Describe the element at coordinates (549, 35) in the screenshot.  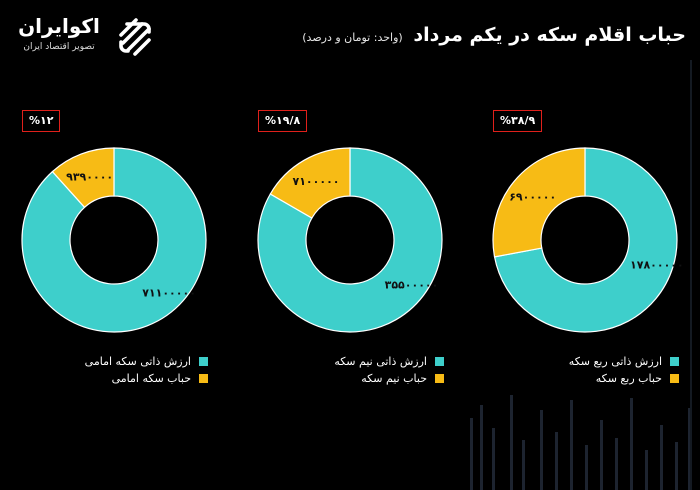
I see `title-text: حباب اقلام سکه در یکم مرداد` at that location.